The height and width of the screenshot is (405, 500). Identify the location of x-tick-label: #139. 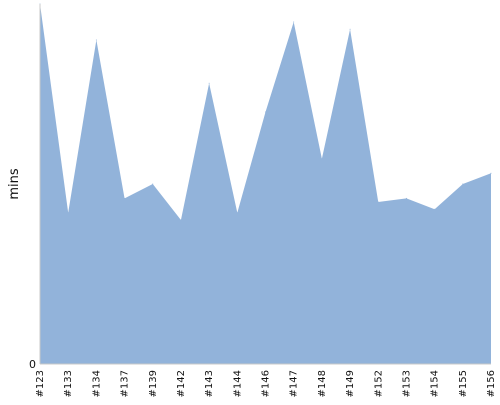
(153, 383).